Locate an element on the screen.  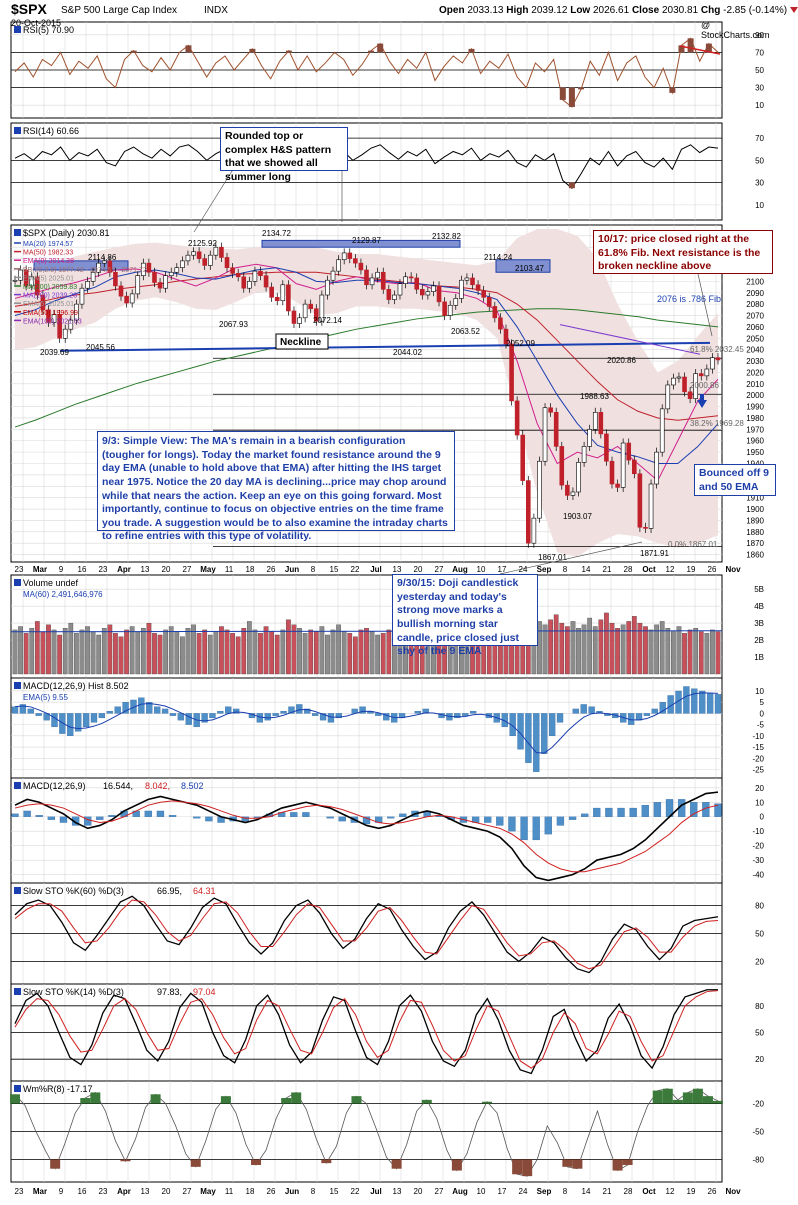
x-tick-label: 27 is located at coordinates (439, 1191).